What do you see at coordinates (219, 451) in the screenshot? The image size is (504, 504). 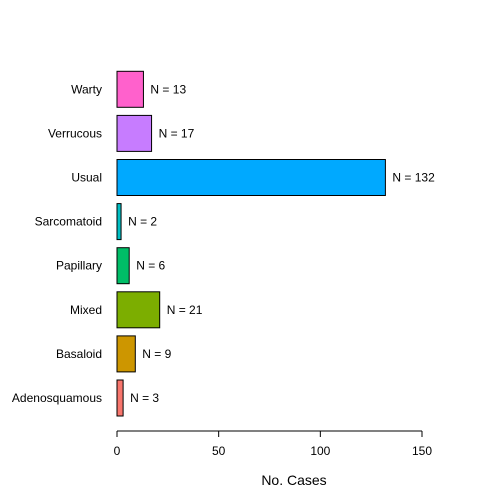 I see `x-tick-label-50: 50` at bounding box center [219, 451].